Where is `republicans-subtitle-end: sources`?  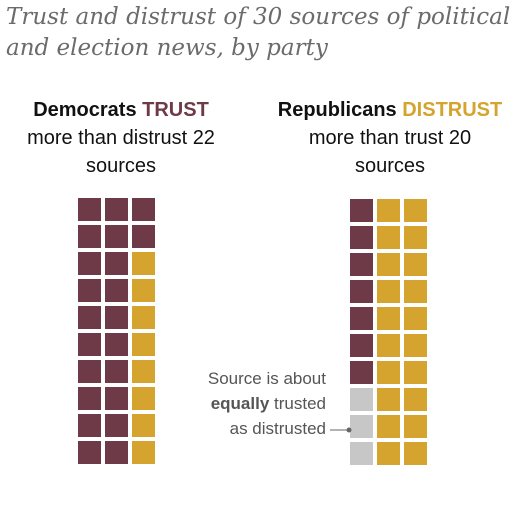 republicans-subtitle-end: sources is located at coordinates (390, 166).